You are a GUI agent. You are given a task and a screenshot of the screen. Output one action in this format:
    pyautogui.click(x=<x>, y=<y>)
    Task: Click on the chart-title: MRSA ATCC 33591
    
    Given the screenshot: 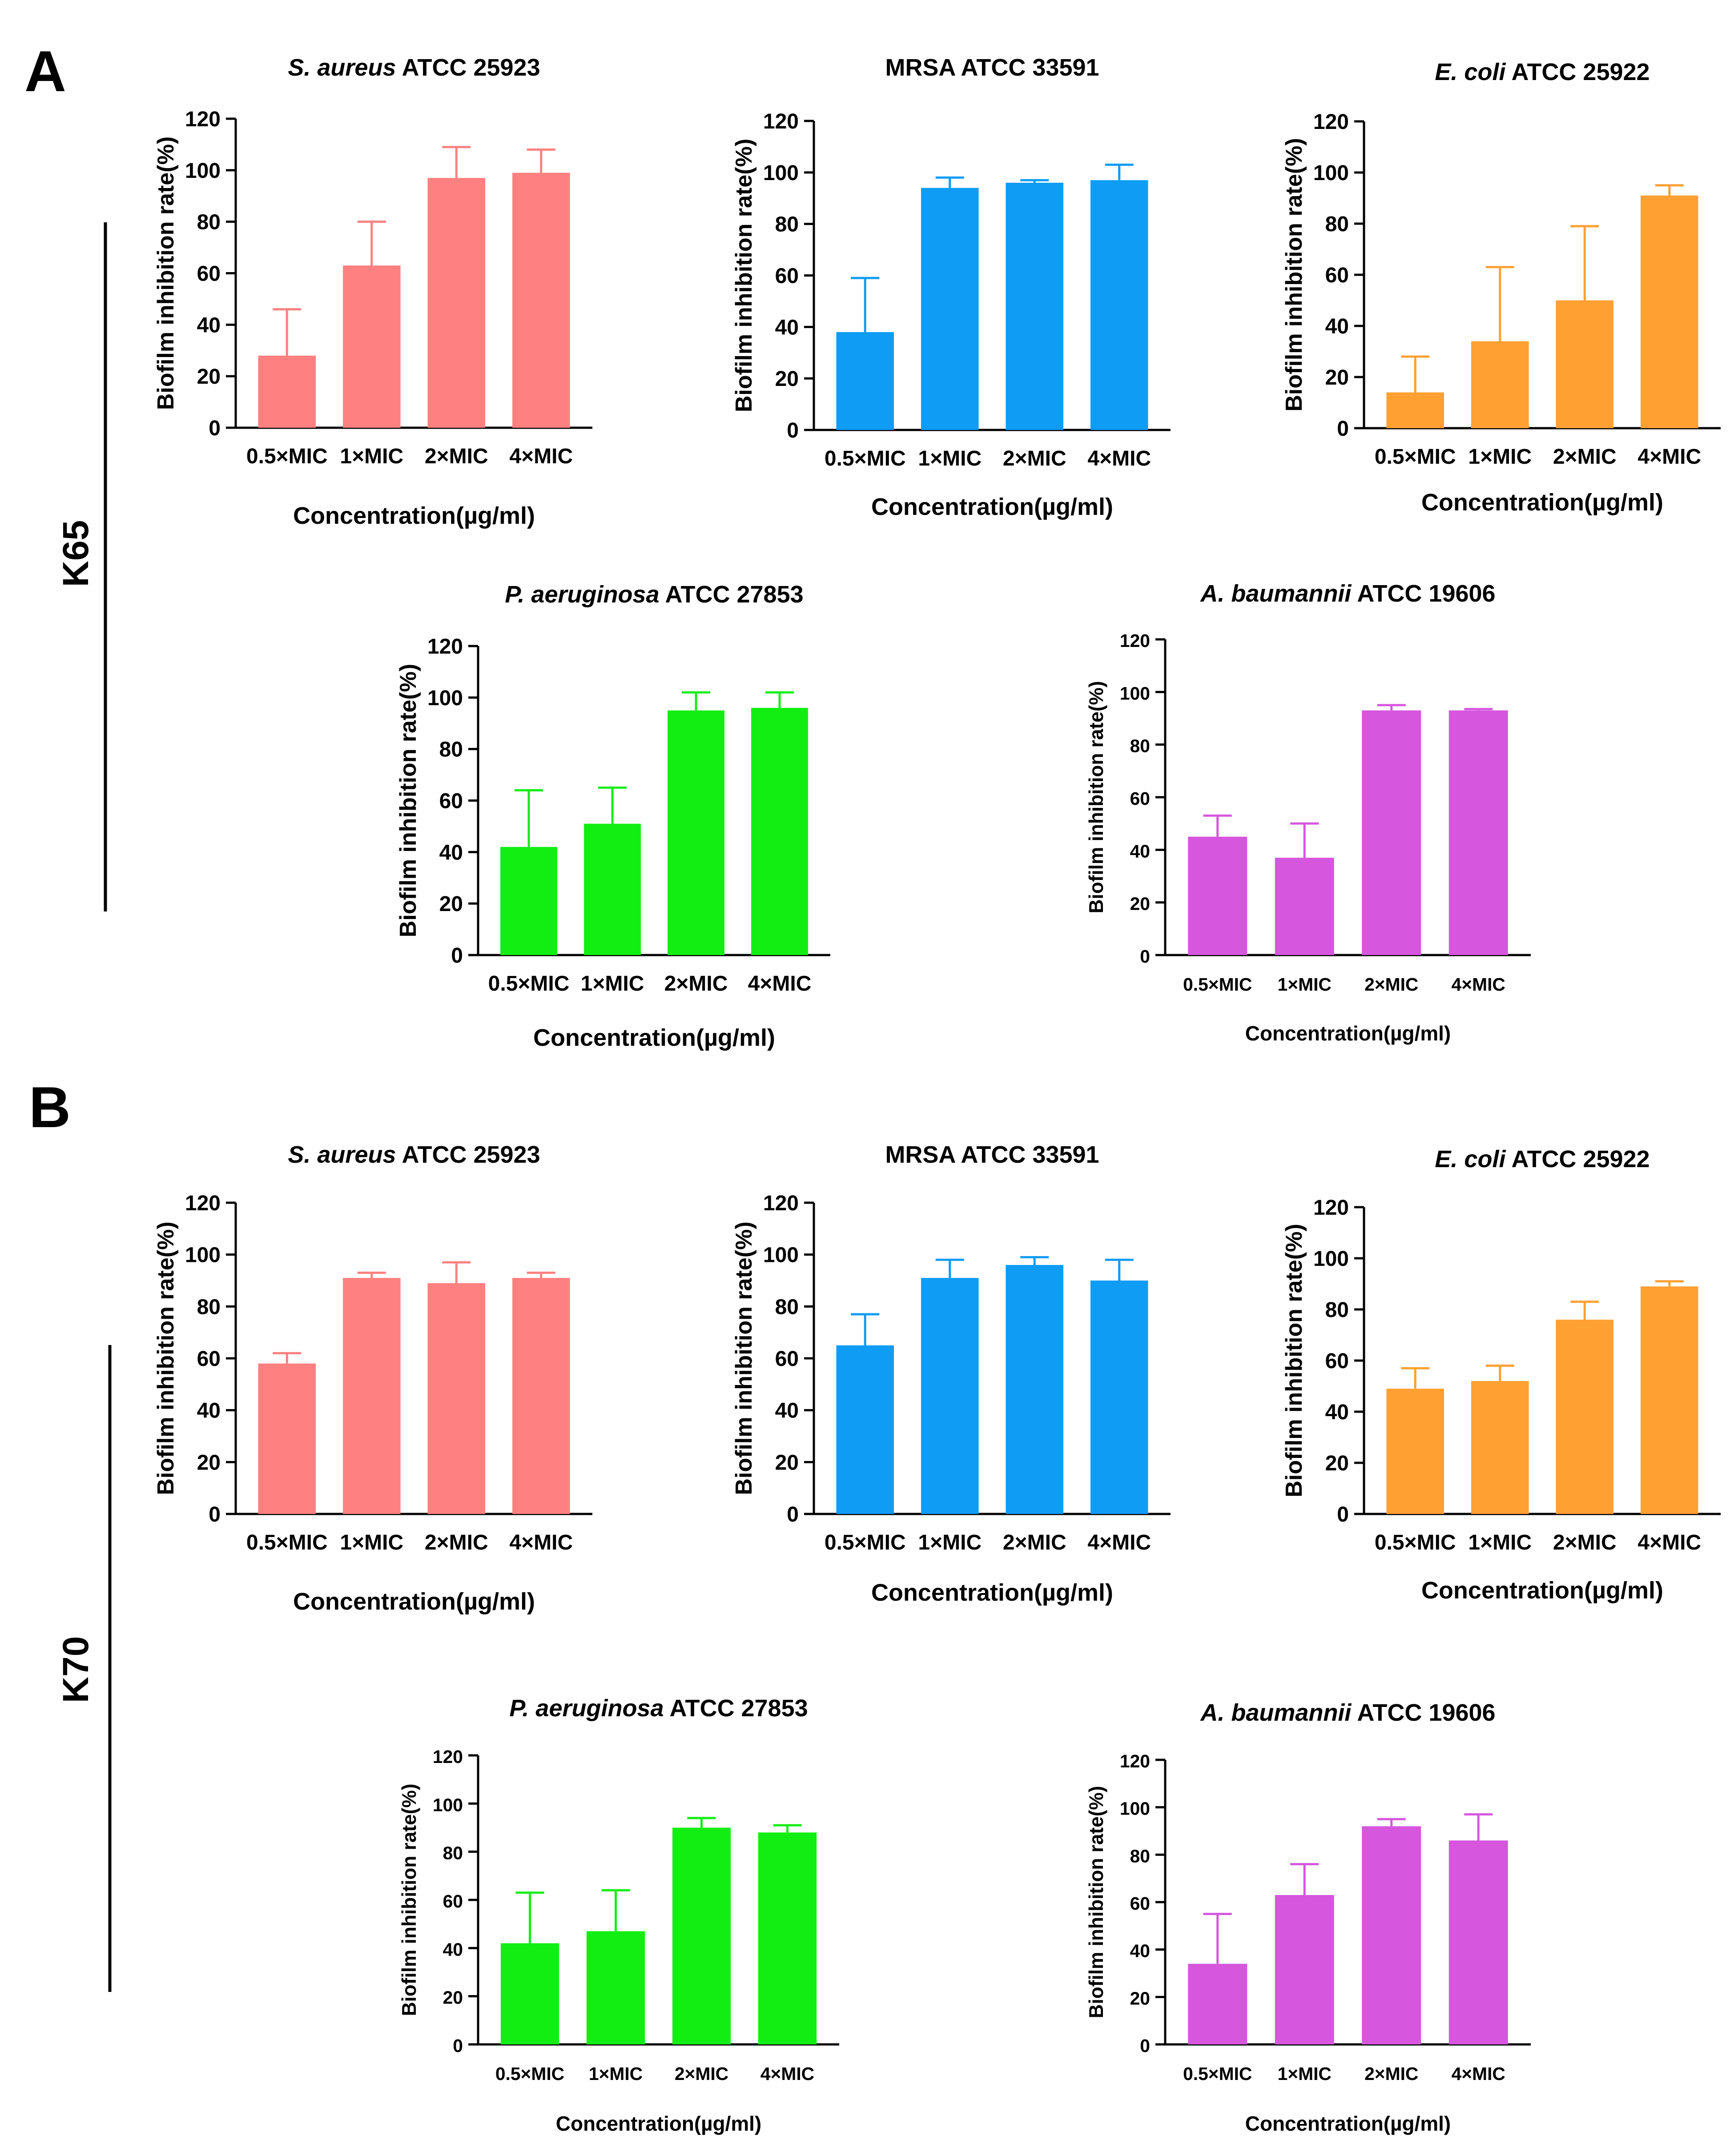 What is the action you would take?
    pyautogui.click(x=992, y=1154)
    